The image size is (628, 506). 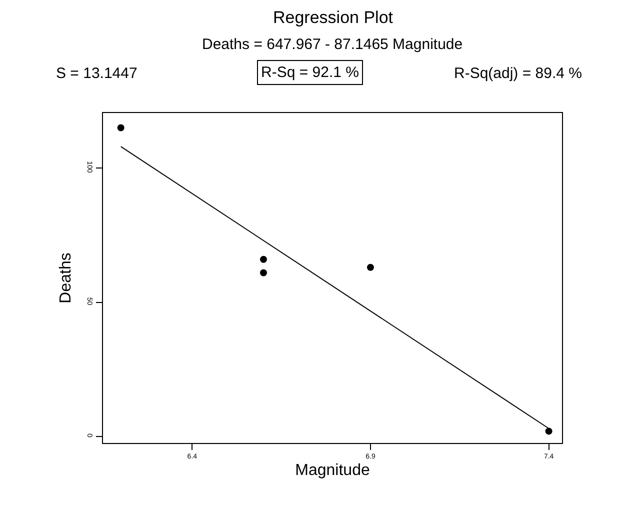 What do you see at coordinates (310, 72) in the screenshot?
I see `text: R-Sq = 92.1 %` at bounding box center [310, 72].